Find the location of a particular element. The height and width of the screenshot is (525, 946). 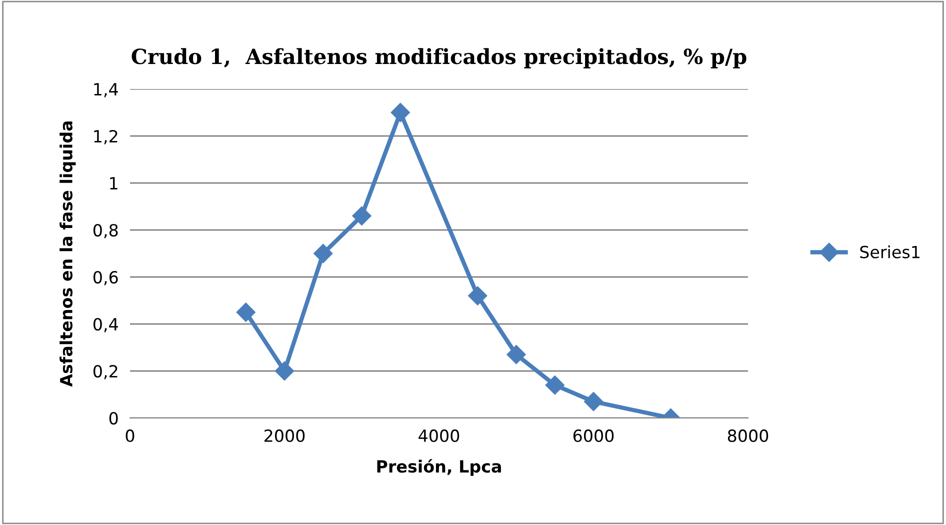

x-tick-label: 8000 is located at coordinates (748, 435).